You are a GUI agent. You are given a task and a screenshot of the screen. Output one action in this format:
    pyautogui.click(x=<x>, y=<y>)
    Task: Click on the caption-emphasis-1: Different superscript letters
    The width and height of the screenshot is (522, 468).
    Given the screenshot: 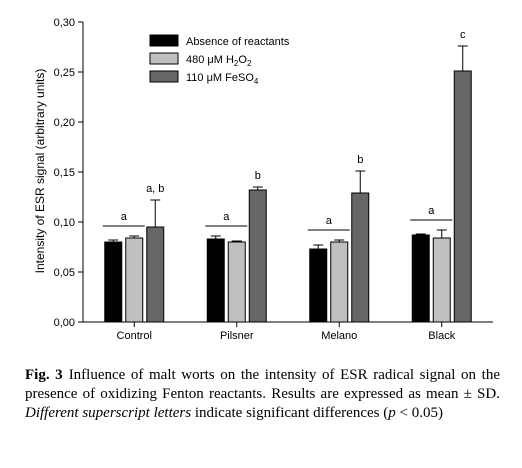 What is the action you would take?
    pyautogui.click(x=108, y=413)
    